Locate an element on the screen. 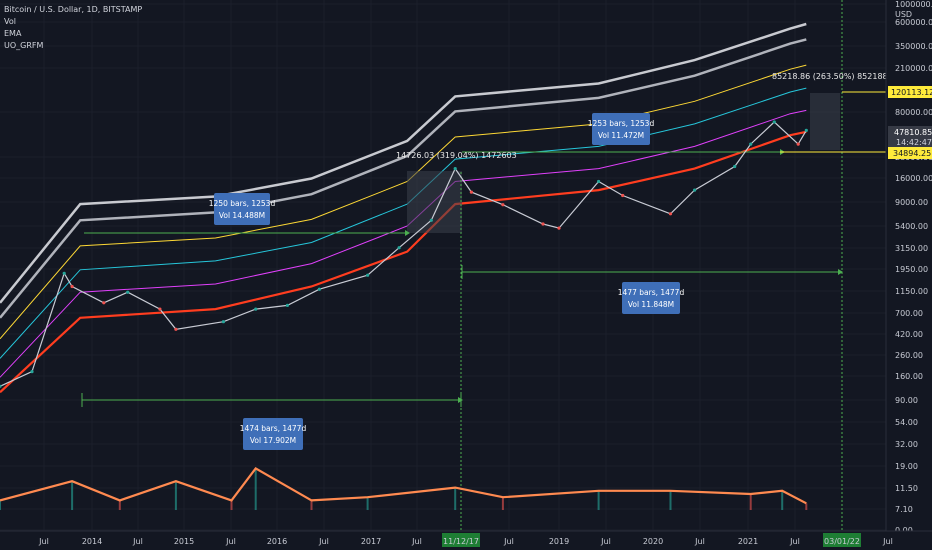  y-tick-label: 9000.00 is located at coordinates (911, 202).